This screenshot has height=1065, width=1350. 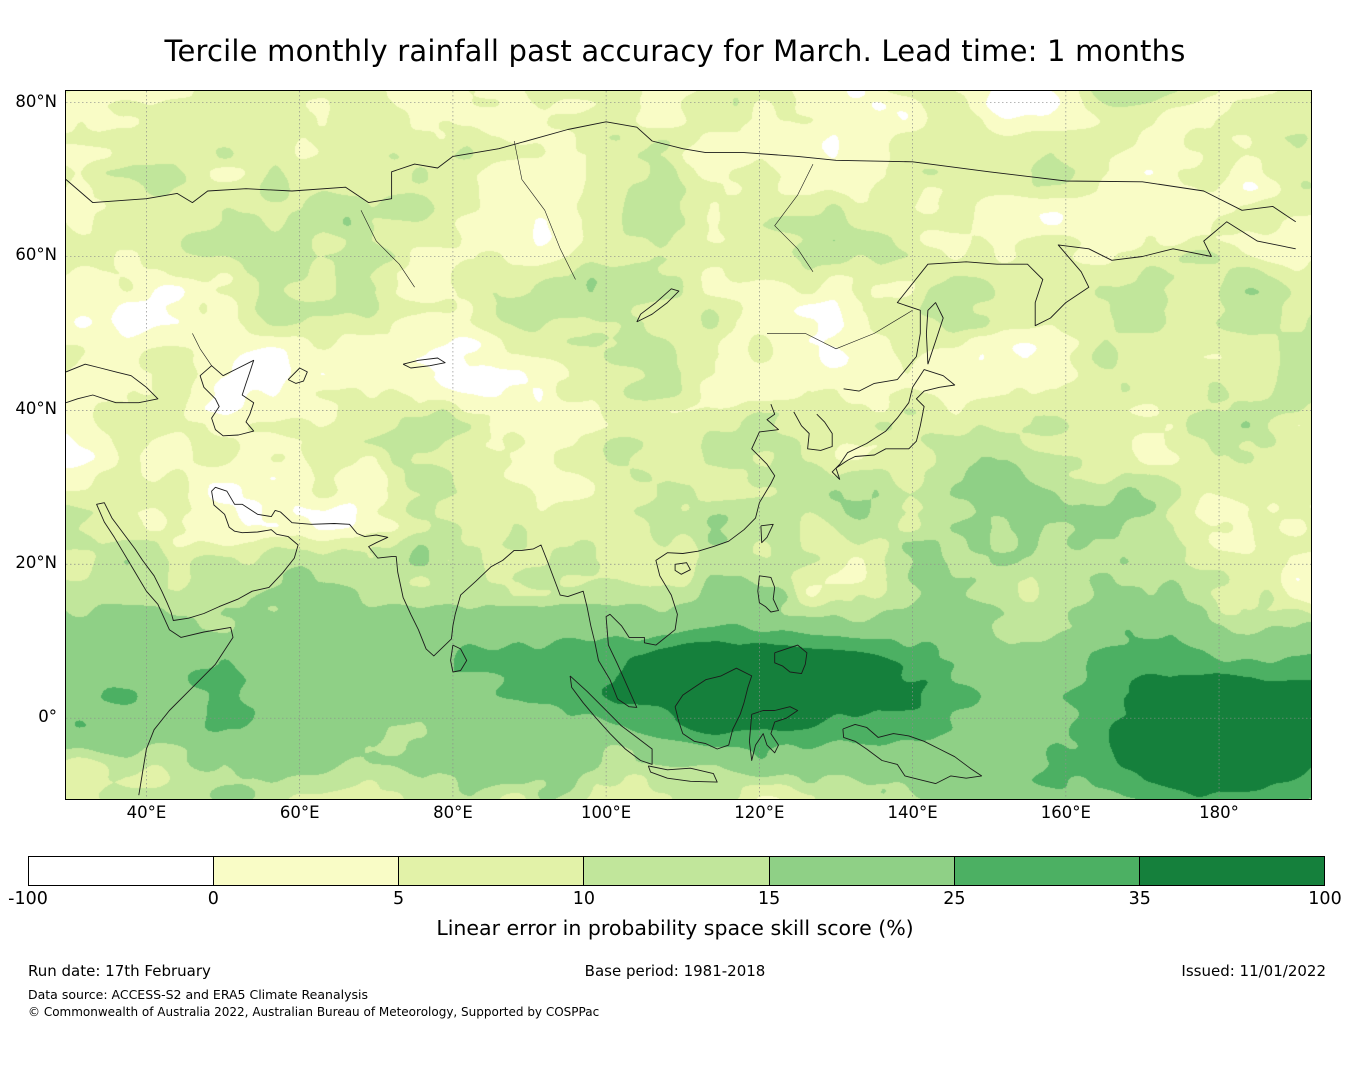 I want to click on y-tick-label: 80°N, so click(x=36, y=101).